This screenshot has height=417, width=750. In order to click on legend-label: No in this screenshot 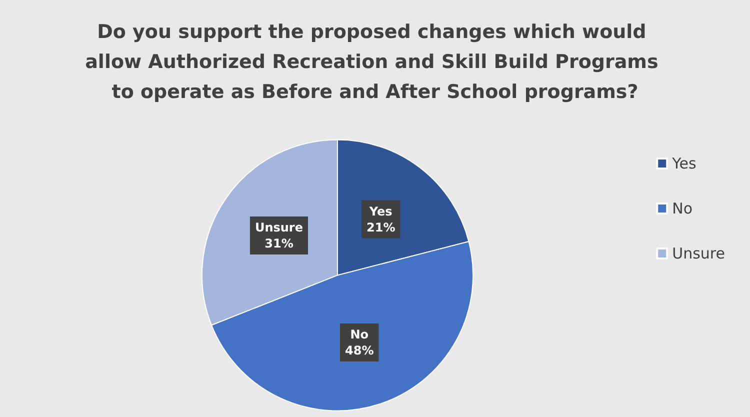, I will do `click(682, 209)`.